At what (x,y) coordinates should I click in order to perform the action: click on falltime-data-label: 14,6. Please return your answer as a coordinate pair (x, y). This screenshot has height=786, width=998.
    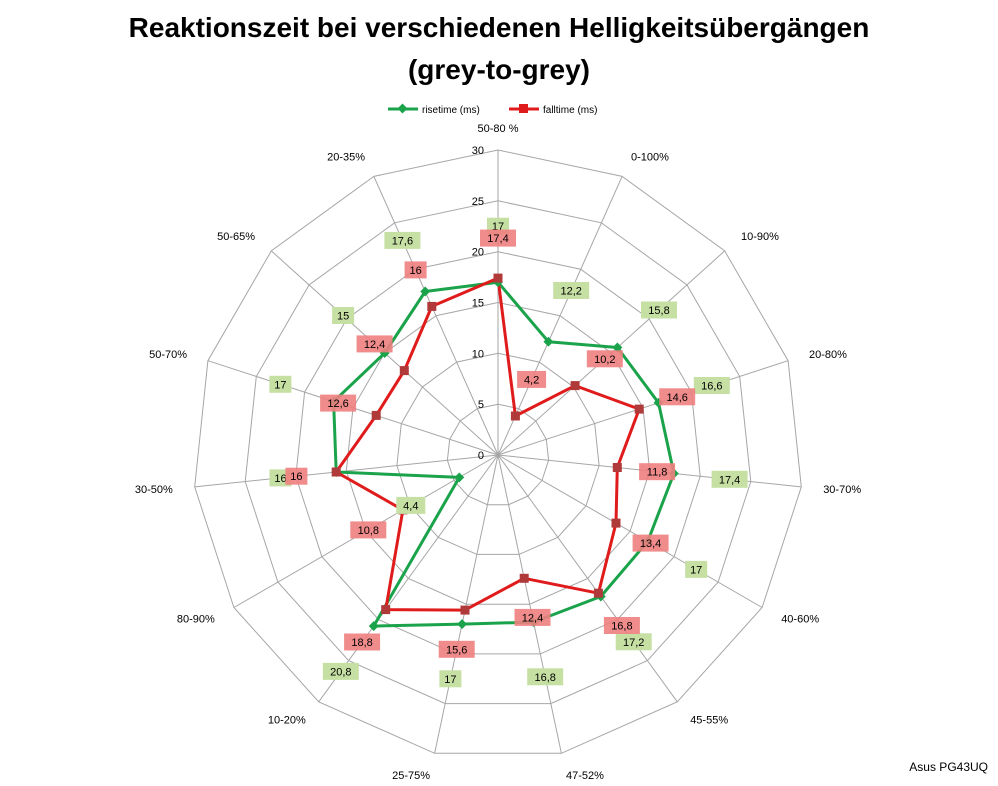
    Looking at the image, I should click on (677, 397).